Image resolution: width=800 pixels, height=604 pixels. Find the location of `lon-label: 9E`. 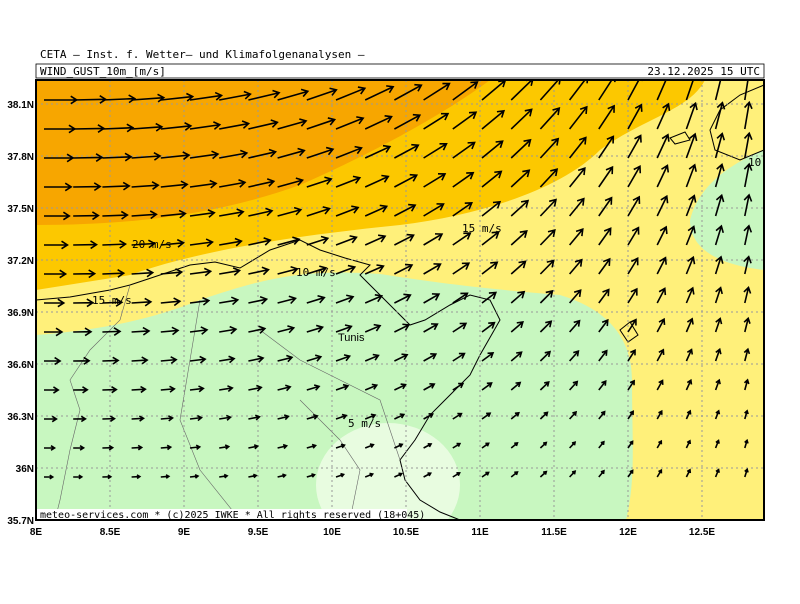

lon-label: 9E is located at coordinates (184, 532).